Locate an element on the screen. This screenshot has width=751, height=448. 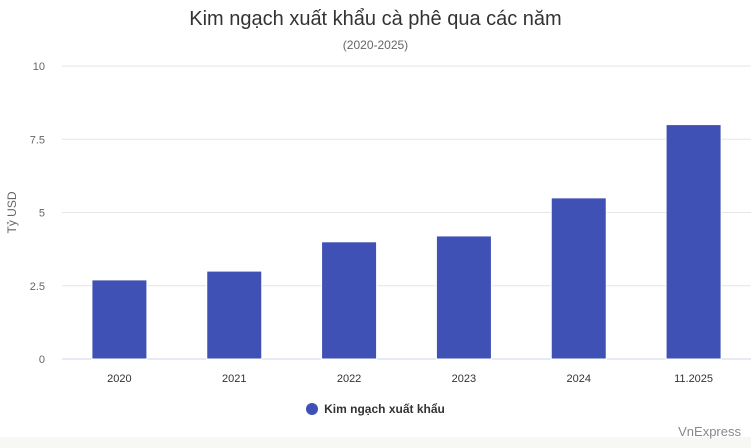
x-tick-label: 2020 is located at coordinates (119, 379).